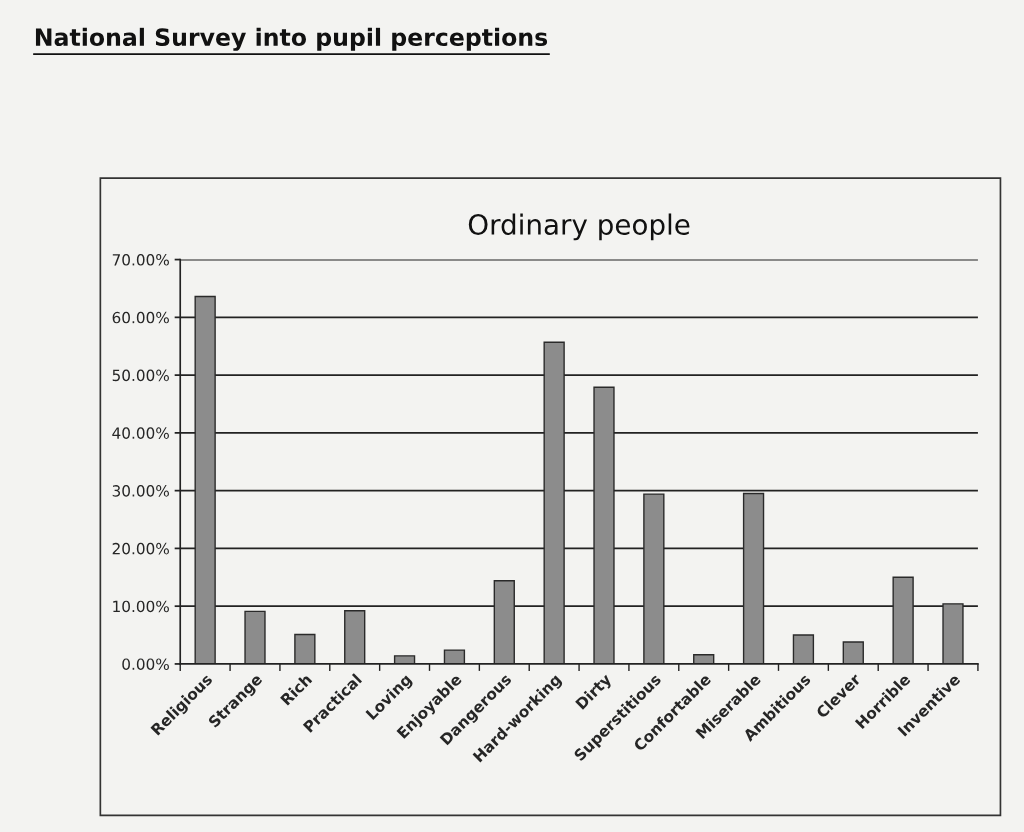 Image resolution: width=1024 pixels, height=832 pixels. Describe the element at coordinates (140, 260) in the screenshot. I see `y-tick-label: 70.00%` at that location.